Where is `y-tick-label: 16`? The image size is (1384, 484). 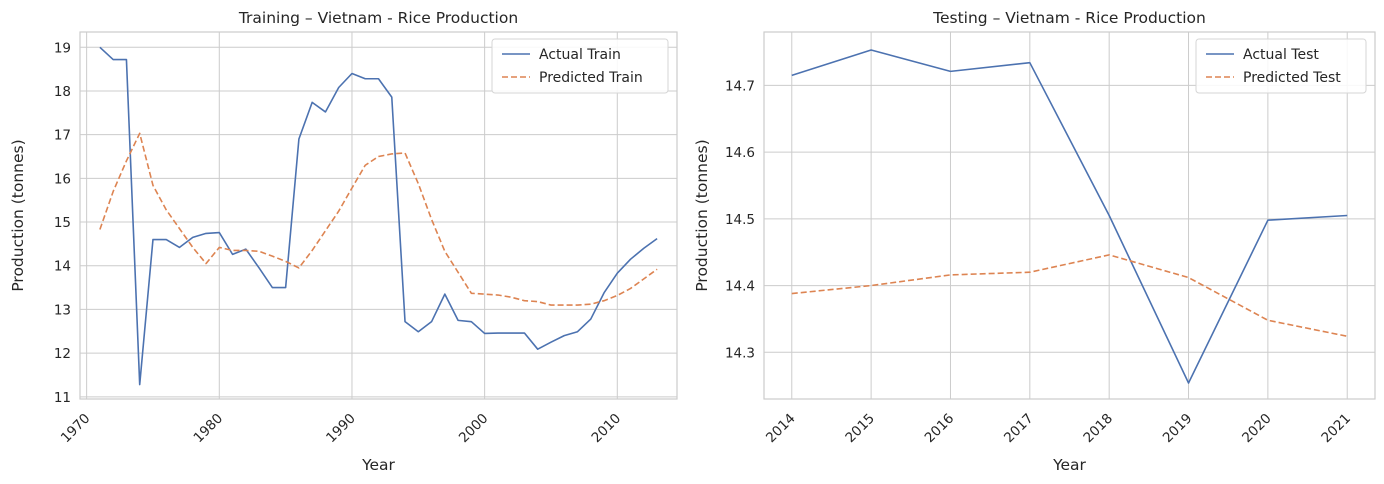
y-tick-label: 16 is located at coordinates (62, 179).